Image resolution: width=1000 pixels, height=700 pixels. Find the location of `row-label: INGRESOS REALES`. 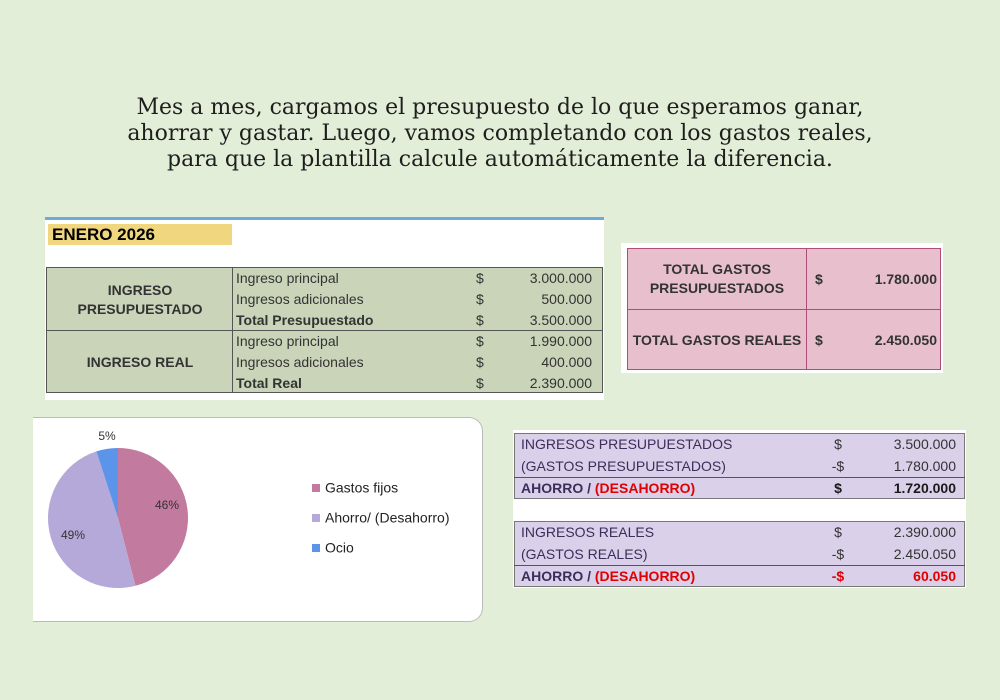

row-label: INGRESOS REALES is located at coordinates (588, 532).